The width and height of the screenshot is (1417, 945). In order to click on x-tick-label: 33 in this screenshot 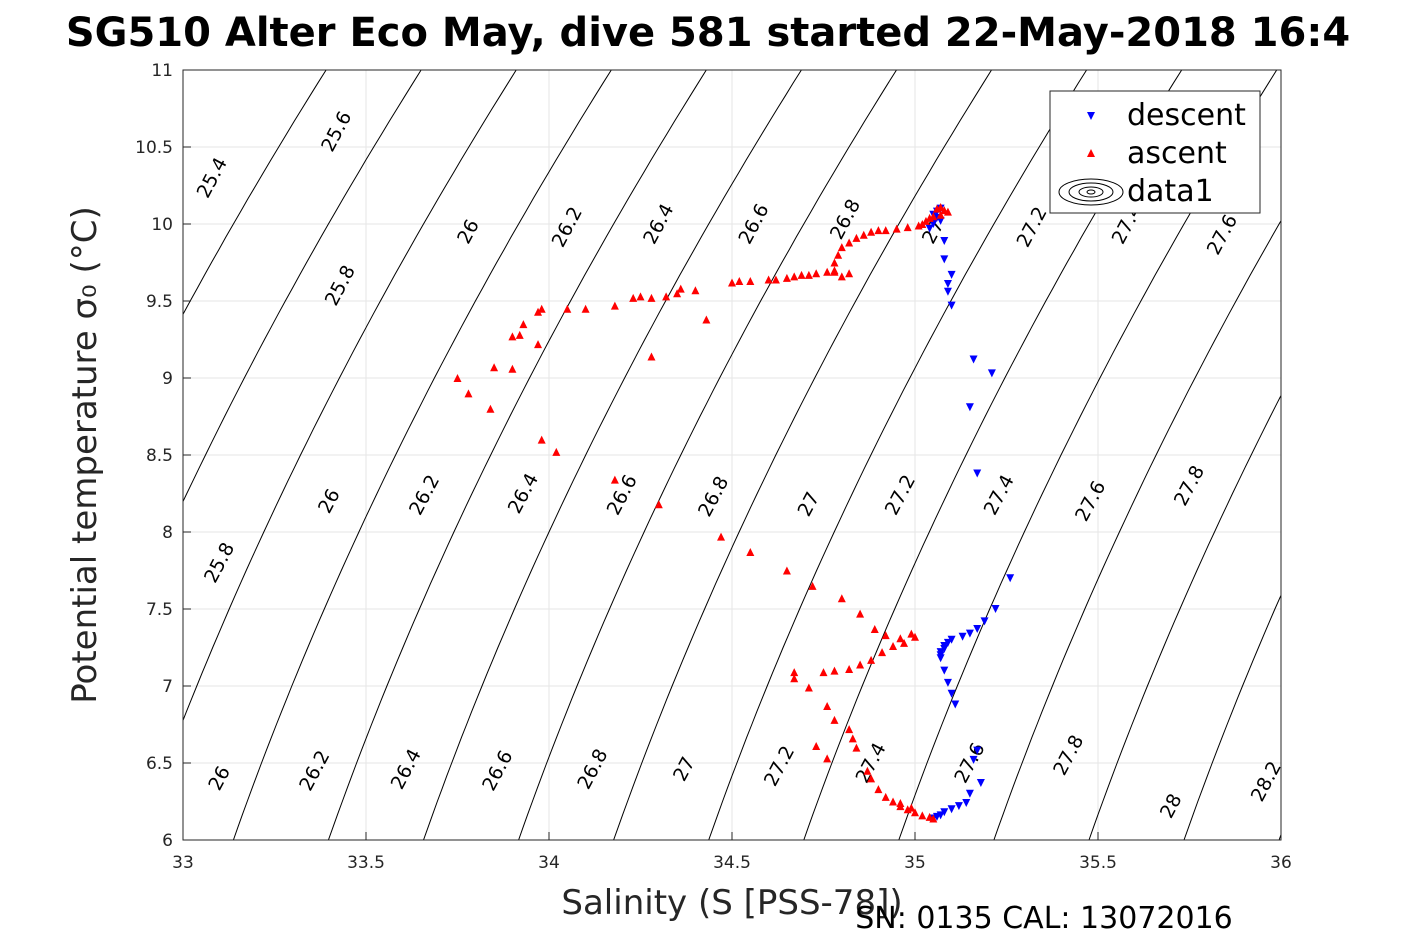, I will do `click(183, 863)`.